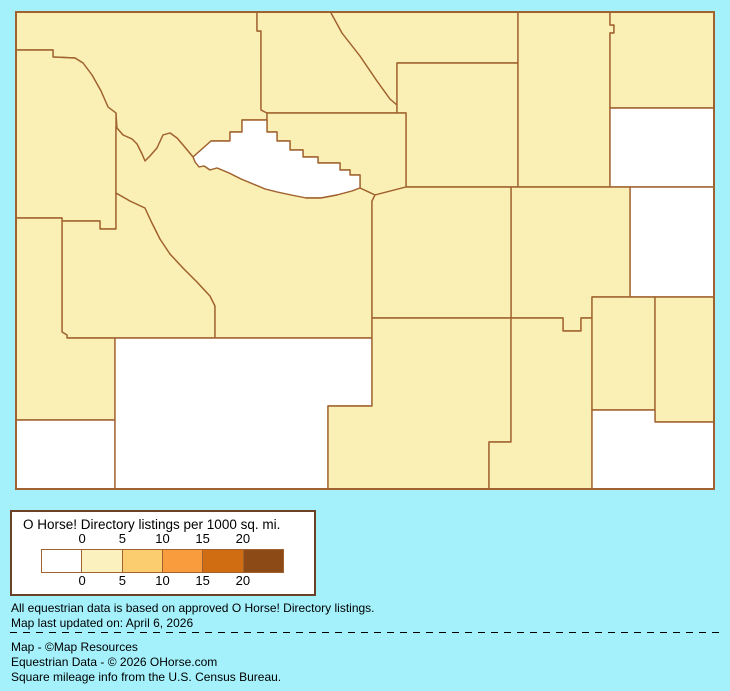 This screenshot has height=691, width=730. What do you see at coordinates (102, 623) in the screenshot?
I see `note-last-updated: Map last updated on: April 6, 2026` at bounding box center [102, 623].